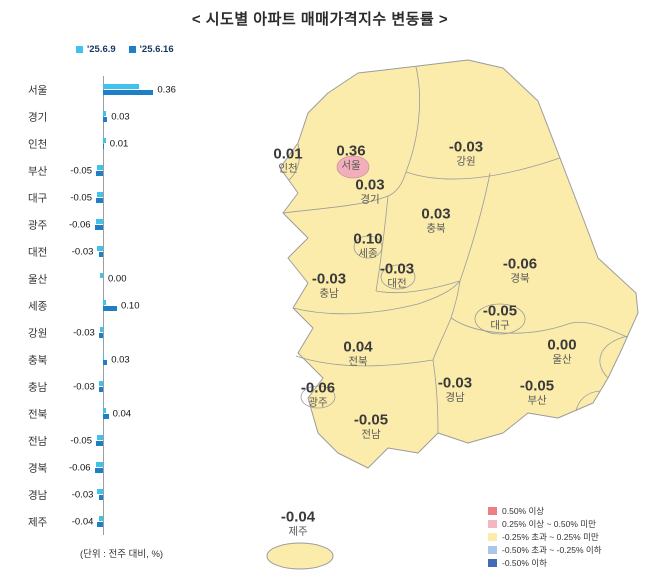 Image resolution: width=658 pixels, height=582 pixels. What do you see at coordinates (524, 562) in the screenshot?
I see `legend-label: -0.50% 이하` at bounding box center [524, 562].